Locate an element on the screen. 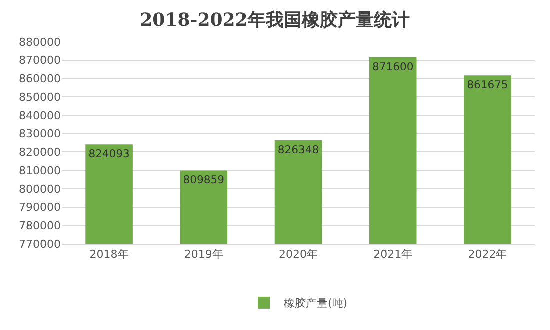 The width and height of the screenshot is (550, 330). legend-label: 橡胶产量(吨) is located at coordinates (316, 303).